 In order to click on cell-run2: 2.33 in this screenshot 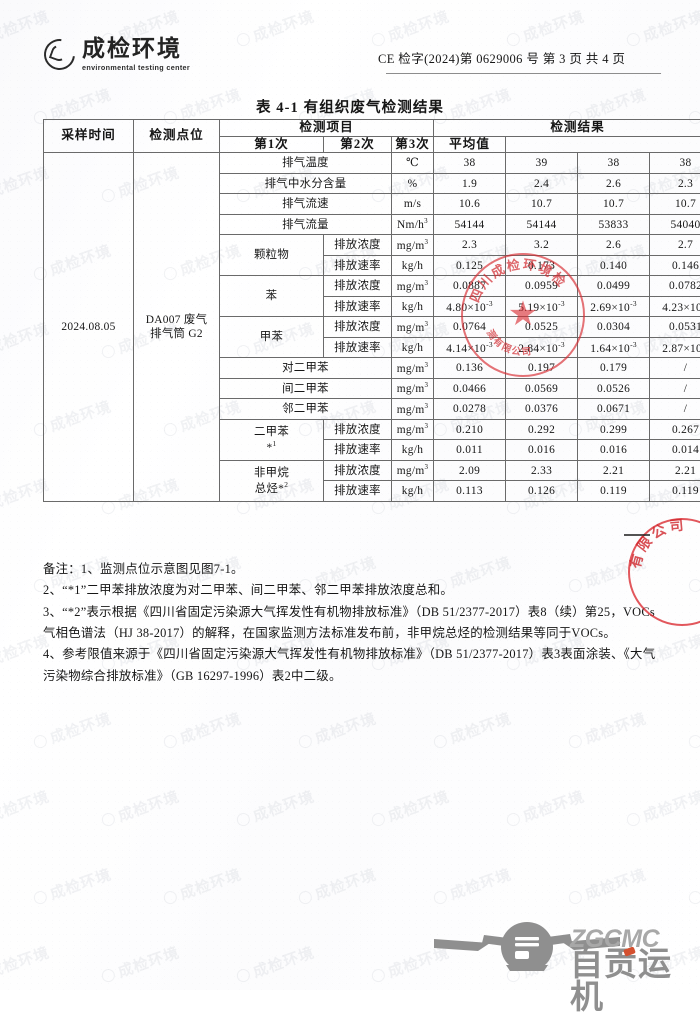, I will do `click(542, 470)`.